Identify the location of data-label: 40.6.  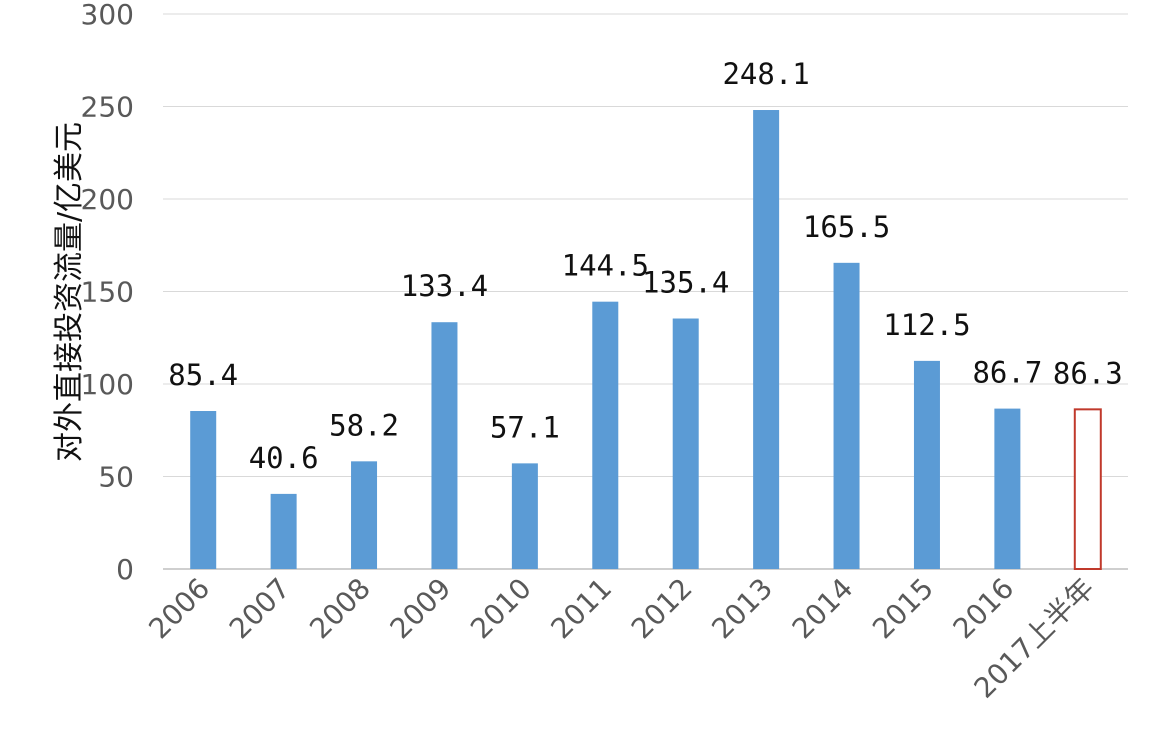
(284, 458).